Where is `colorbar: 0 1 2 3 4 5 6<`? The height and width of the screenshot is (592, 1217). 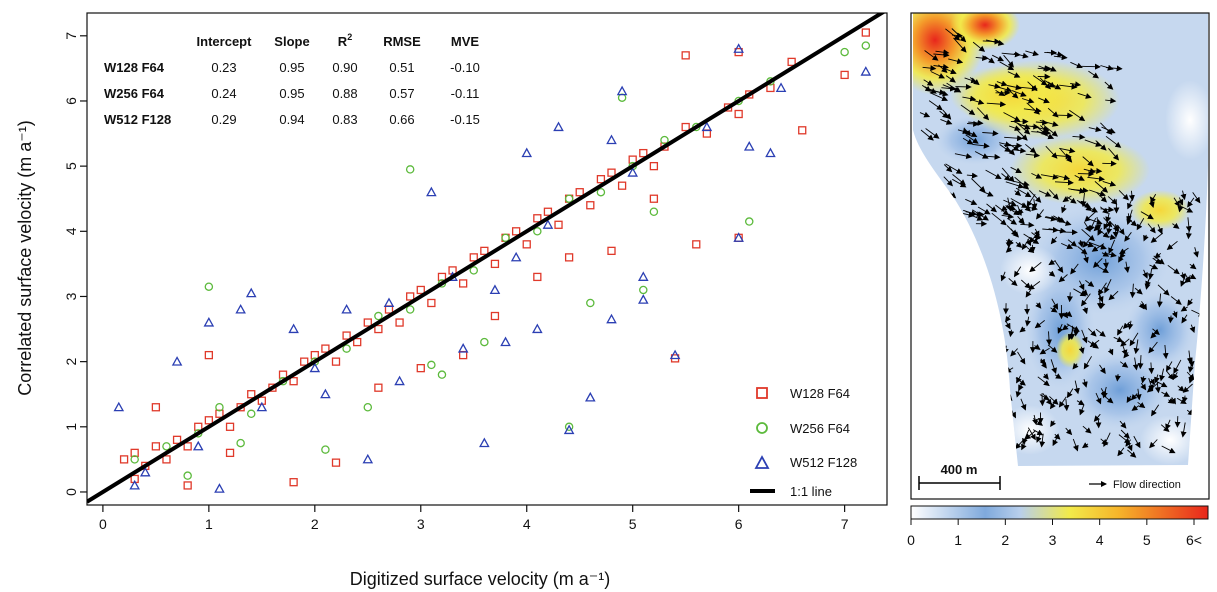
colorbar: 0 1 2 3 4 5 6< is located at coordinates (1058, 526).